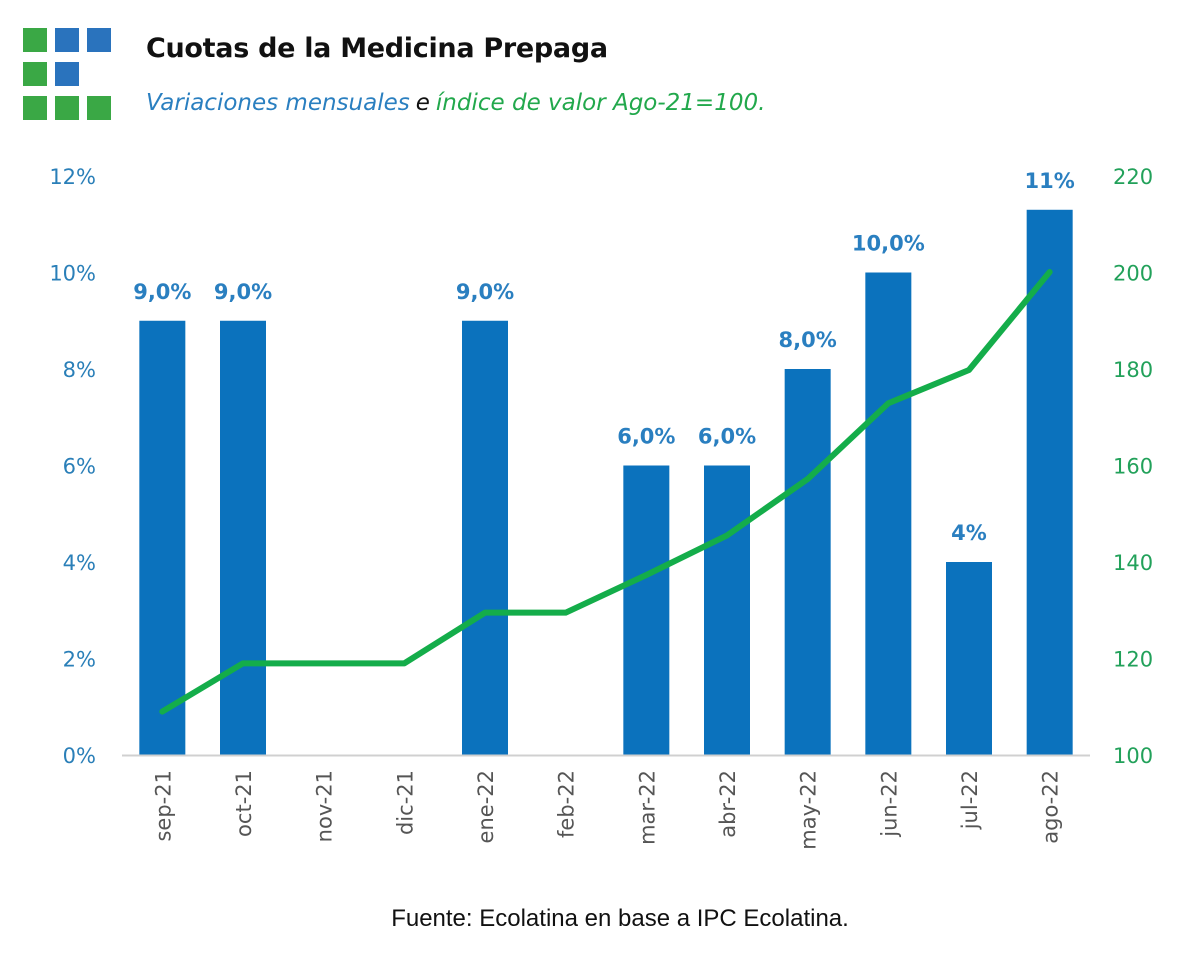 Image resolution: width=1200 pixels, height=967 pixels. Describe the element at coordinates (1133, 370) in the screenshot. I see `right-axis-tick-label: 180` at that location.